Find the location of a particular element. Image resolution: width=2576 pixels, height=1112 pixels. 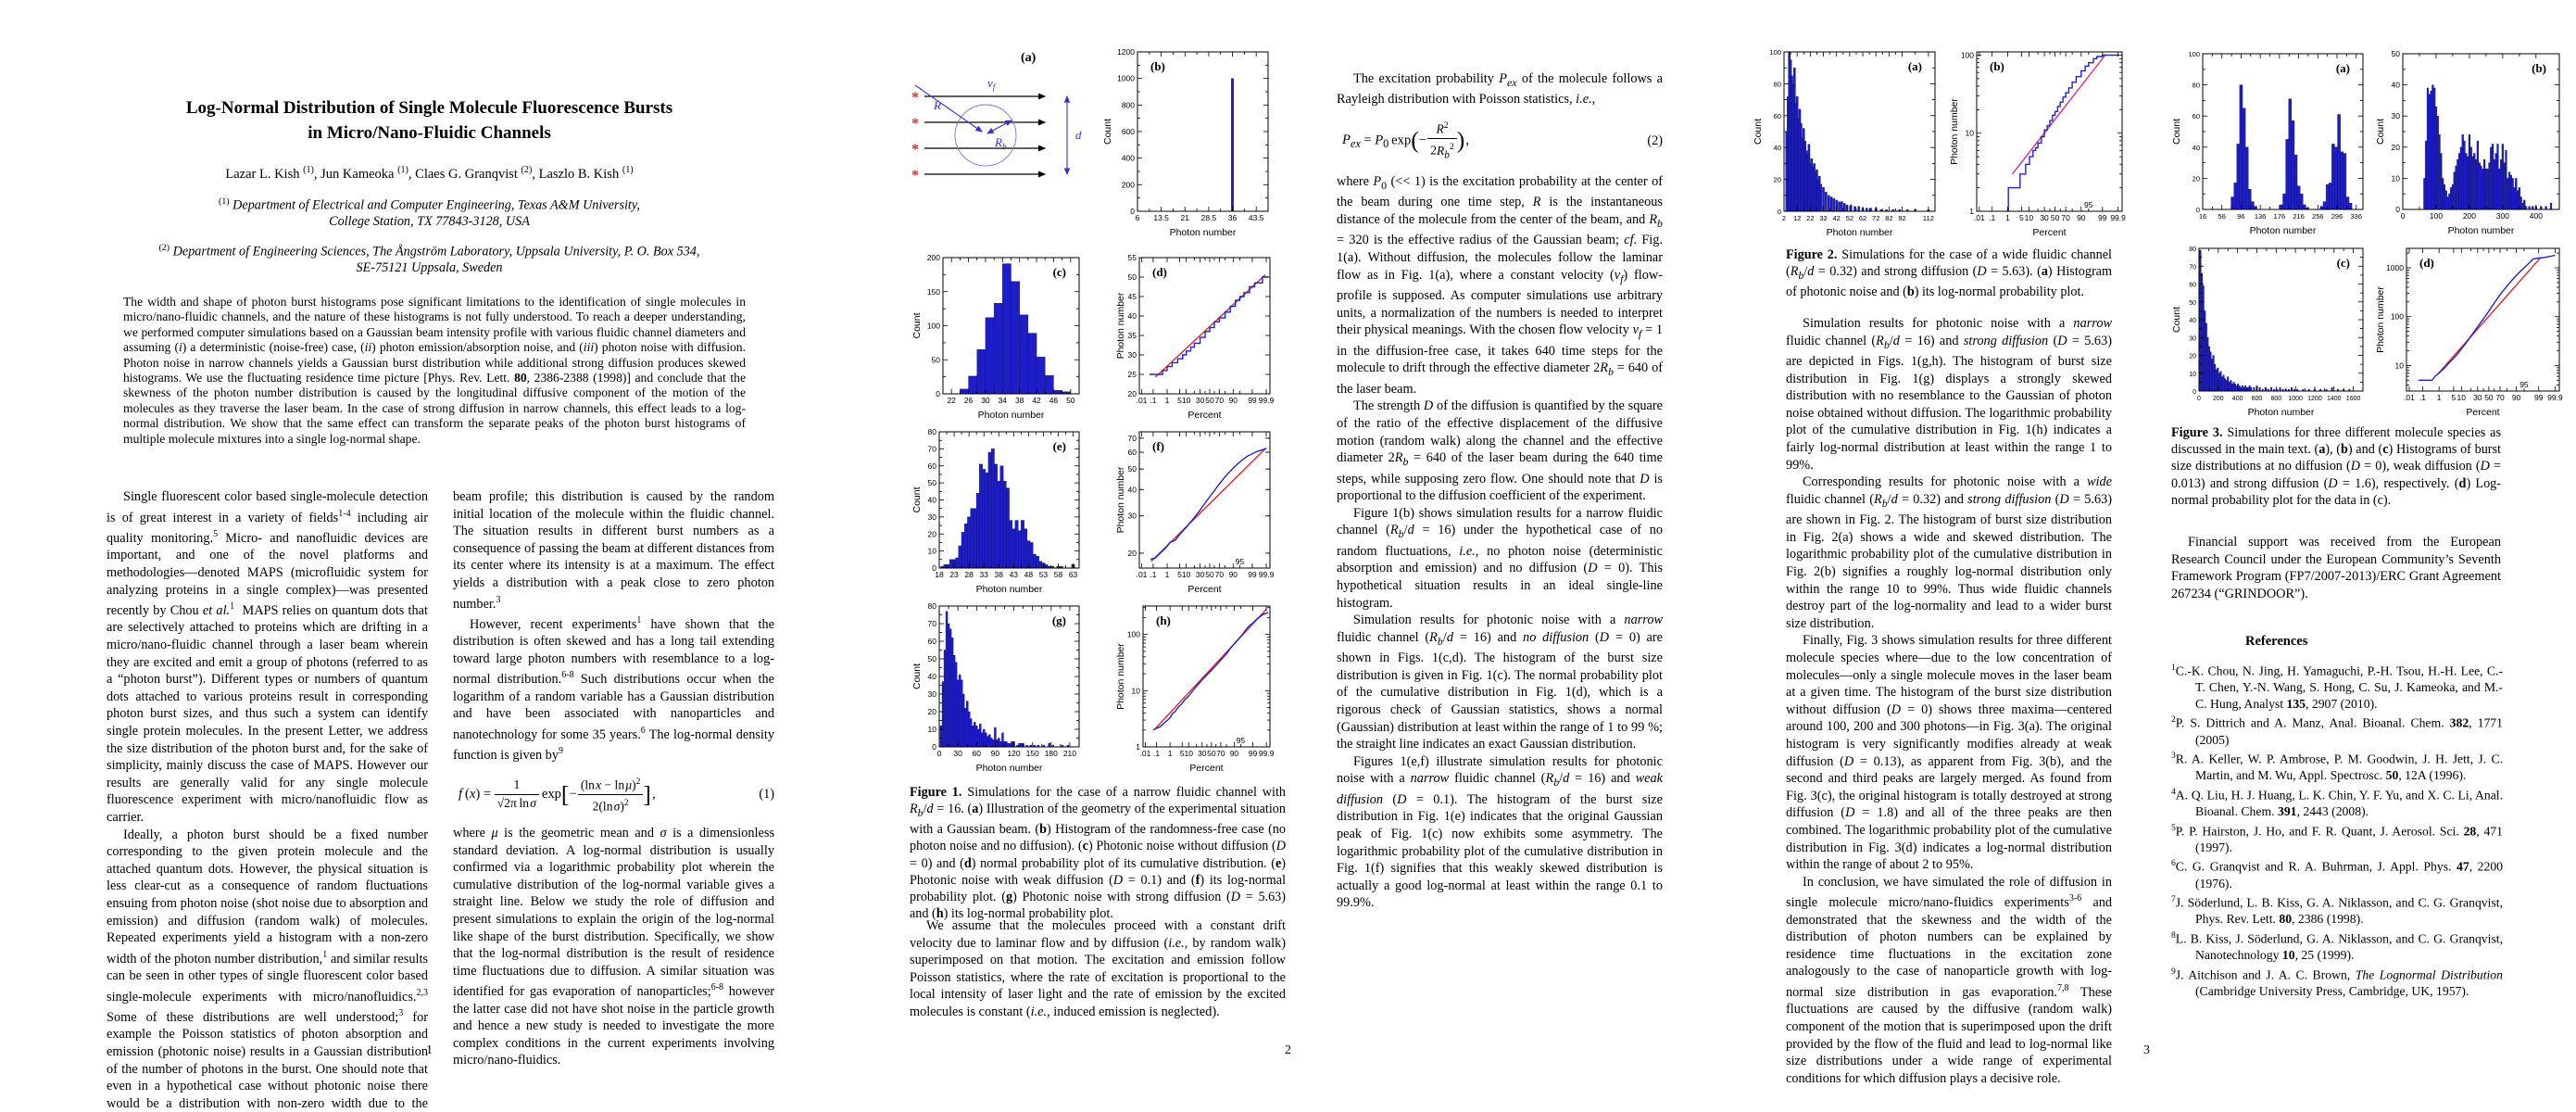

svg-text: 63 is located at coordinates (1073, 574).